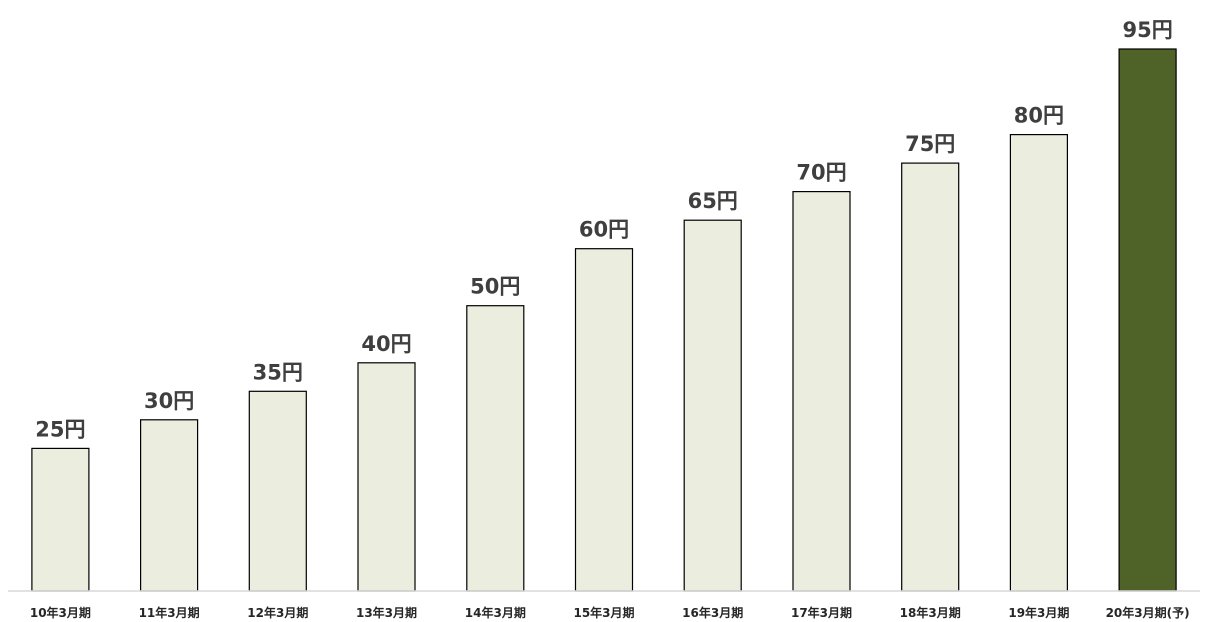  What do you see at coordinates (1148, 612) in the screenshot?
I see `category-label: 20年3月期(予)` at bounding box center [1148, 612].